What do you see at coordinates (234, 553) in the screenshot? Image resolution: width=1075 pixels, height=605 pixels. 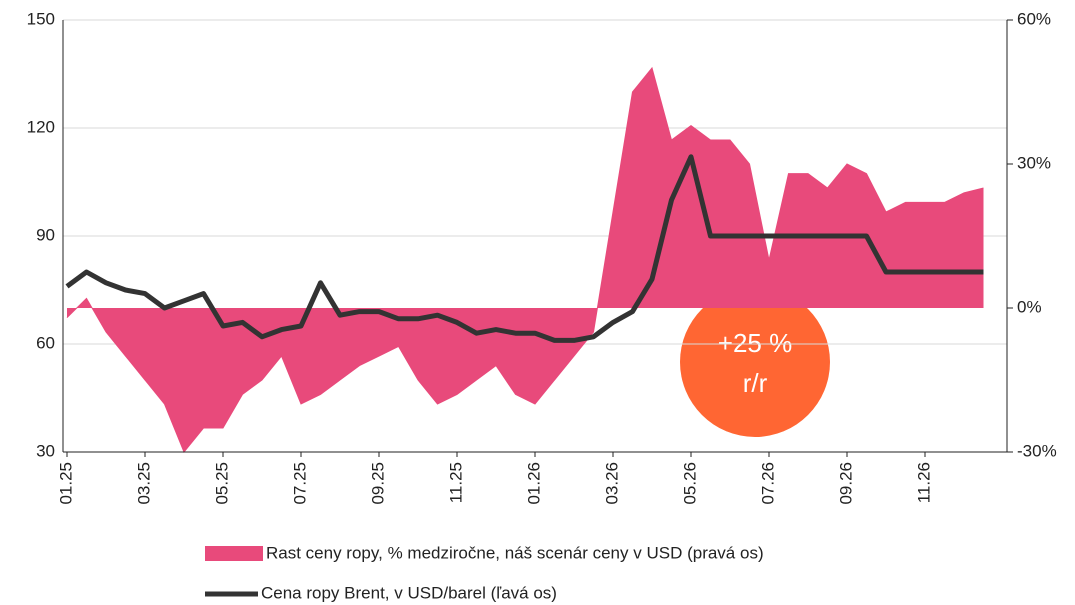 I see `legend-swatch` at bounding box center [234, 553].